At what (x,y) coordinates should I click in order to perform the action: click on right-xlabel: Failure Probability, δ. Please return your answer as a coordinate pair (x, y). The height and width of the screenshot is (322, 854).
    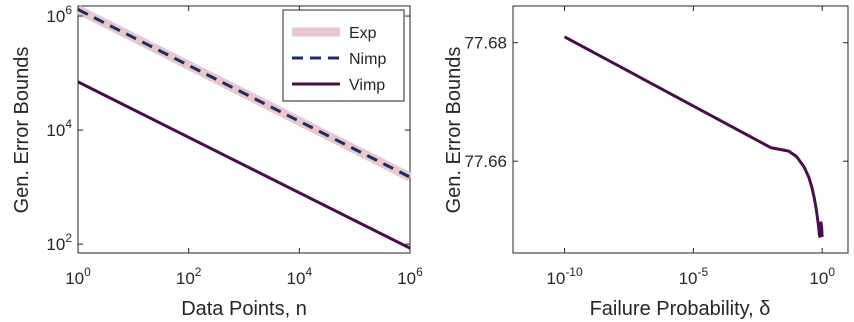
    Looking at the image, I should click on (680, 309).